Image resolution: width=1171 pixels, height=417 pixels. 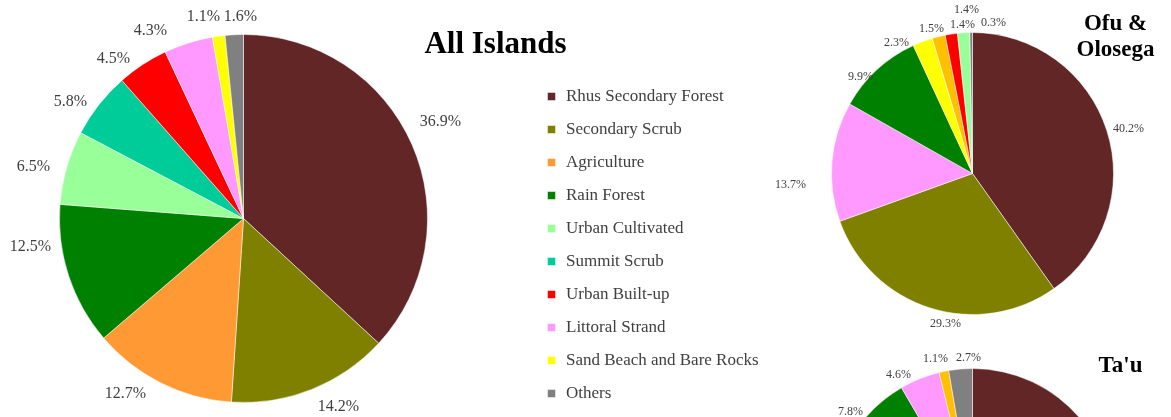 What do you see at coordinates (850, 410) in the screenshot?
I see `data-label: 7.8%` at bounding box center [850, 410].